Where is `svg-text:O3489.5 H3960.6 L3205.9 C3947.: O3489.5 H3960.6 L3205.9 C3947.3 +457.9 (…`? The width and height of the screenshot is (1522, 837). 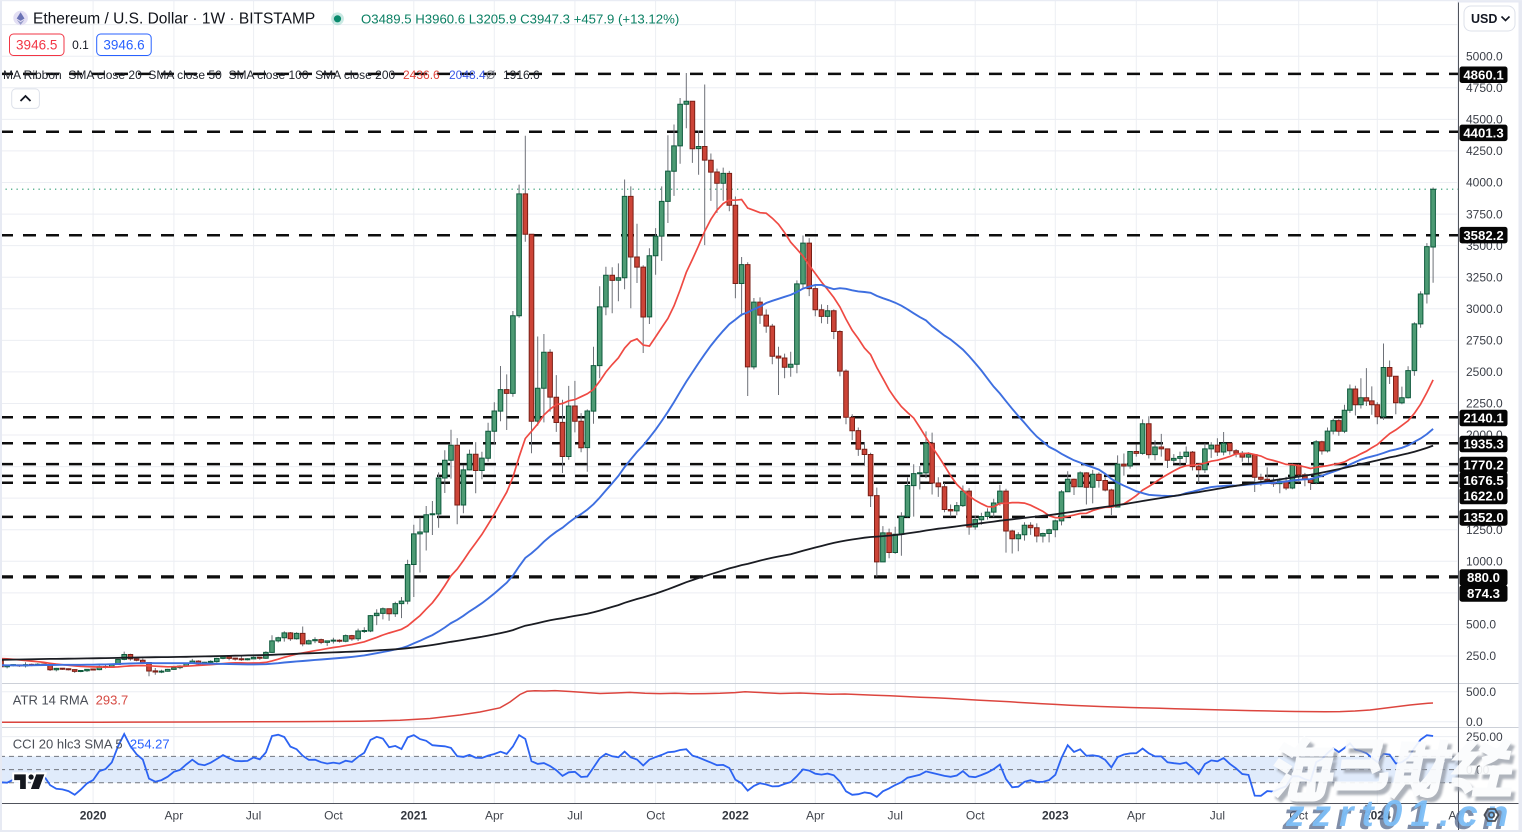 svg-text:O3489.5 H3960.6 L3205.9 C3947.: O3489.5 H3960.6 L3205.9 C3947.3 +457.9 (… is located at coordinates (520, 18).